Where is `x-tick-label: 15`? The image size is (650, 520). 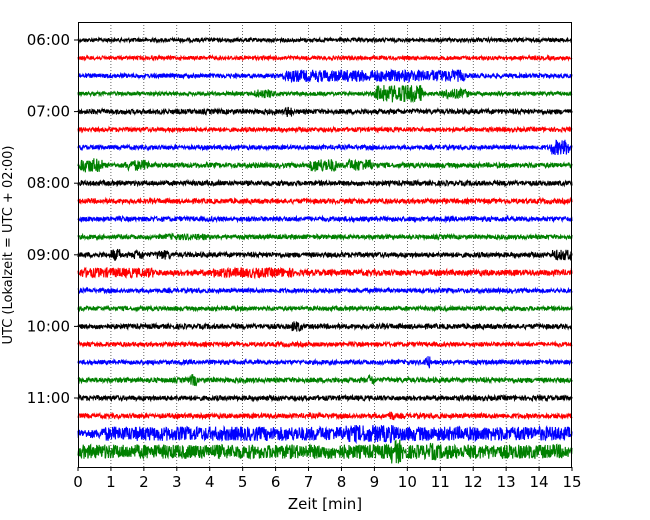 x-tick-label: 15 is located at coordinates (571, 482).